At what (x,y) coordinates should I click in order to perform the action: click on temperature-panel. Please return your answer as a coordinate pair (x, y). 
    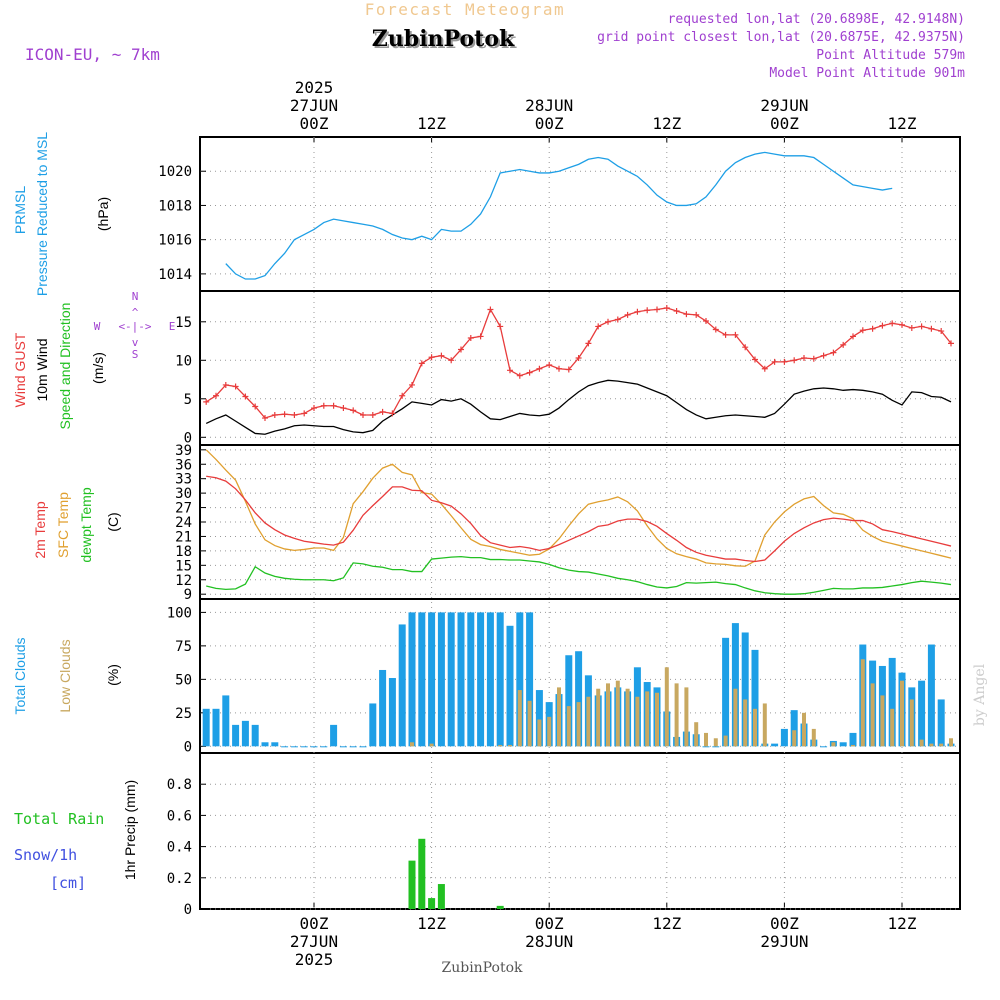
    Looking at the image, I should click on (578, 522).